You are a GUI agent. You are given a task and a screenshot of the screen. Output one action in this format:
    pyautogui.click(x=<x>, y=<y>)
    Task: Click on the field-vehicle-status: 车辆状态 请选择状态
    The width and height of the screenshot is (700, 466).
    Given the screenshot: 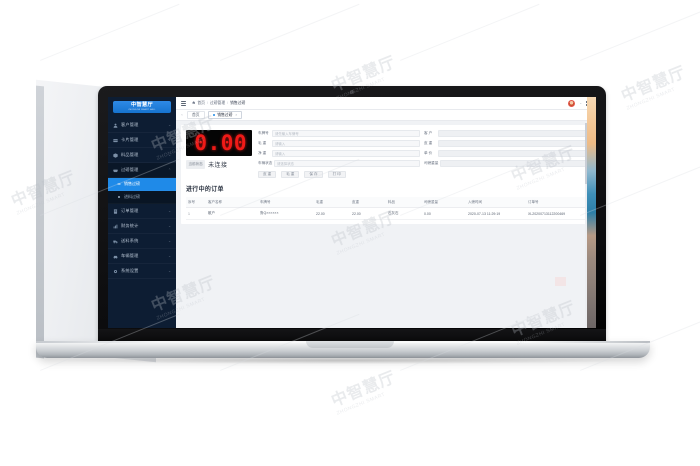 What is the action you would take?
    pyautogui.click(x=339, y=163)
    